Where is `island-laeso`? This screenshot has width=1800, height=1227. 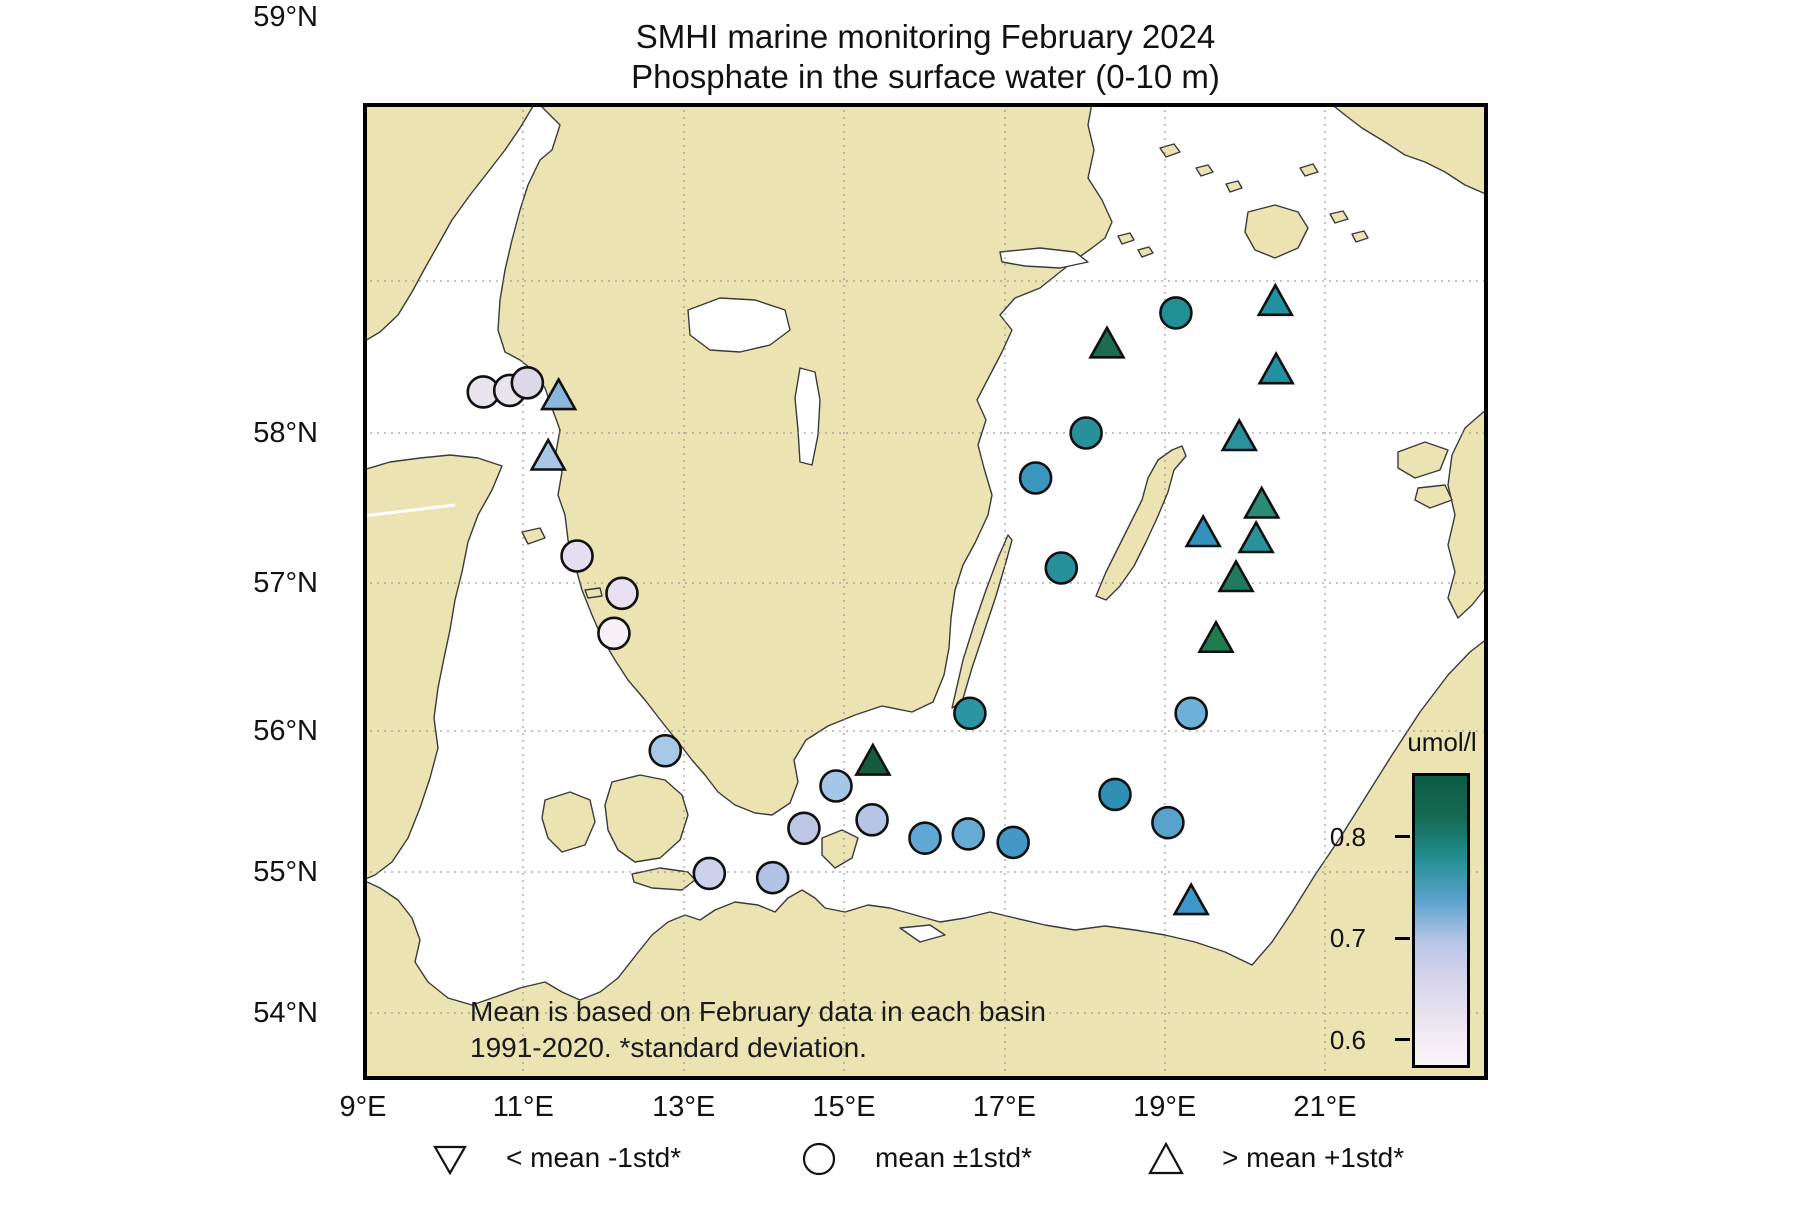
island-laeso is located at coordinates (533, 536).